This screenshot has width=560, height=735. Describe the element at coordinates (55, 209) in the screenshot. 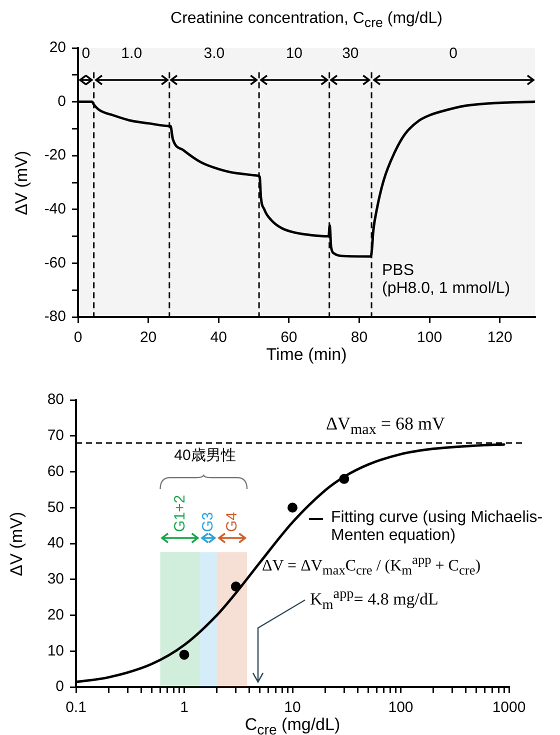

I see `y-tick-label: -40` at that location.